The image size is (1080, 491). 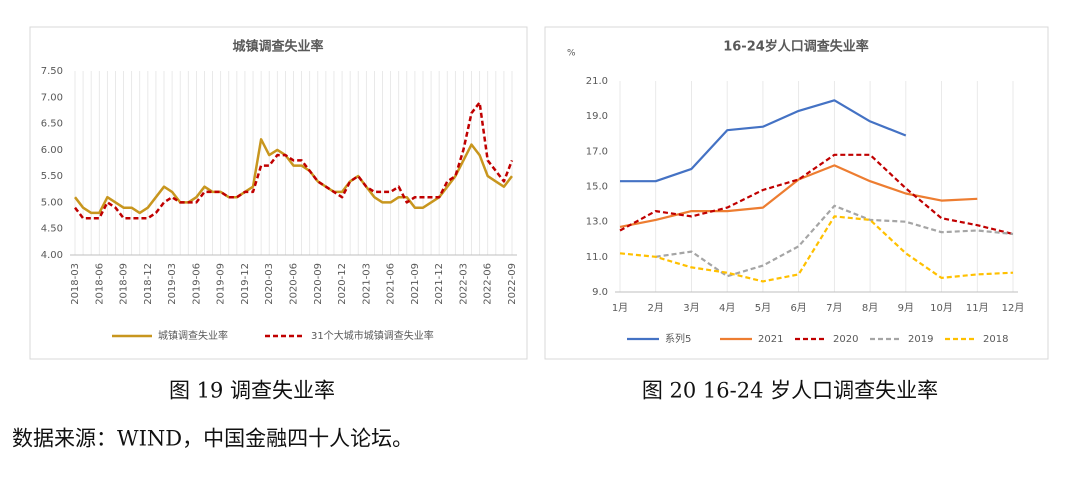 What do you see at coordinates (770, 339) in the screenshot?
I see `legend-label: 2021` at bounding box center [770, 339].